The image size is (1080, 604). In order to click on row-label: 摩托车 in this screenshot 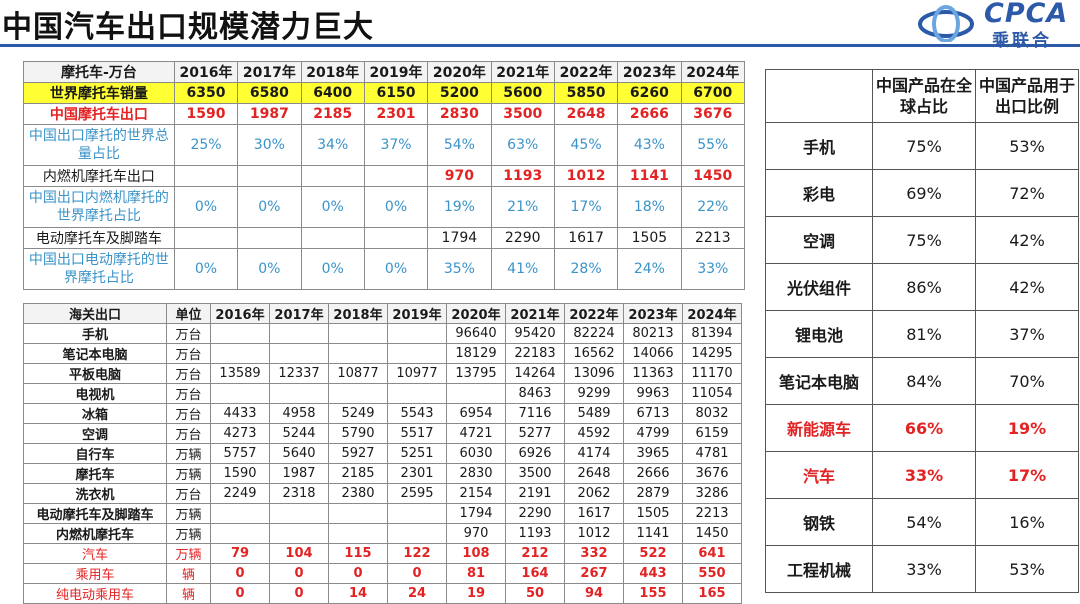, I will do `click(95, 473)`.